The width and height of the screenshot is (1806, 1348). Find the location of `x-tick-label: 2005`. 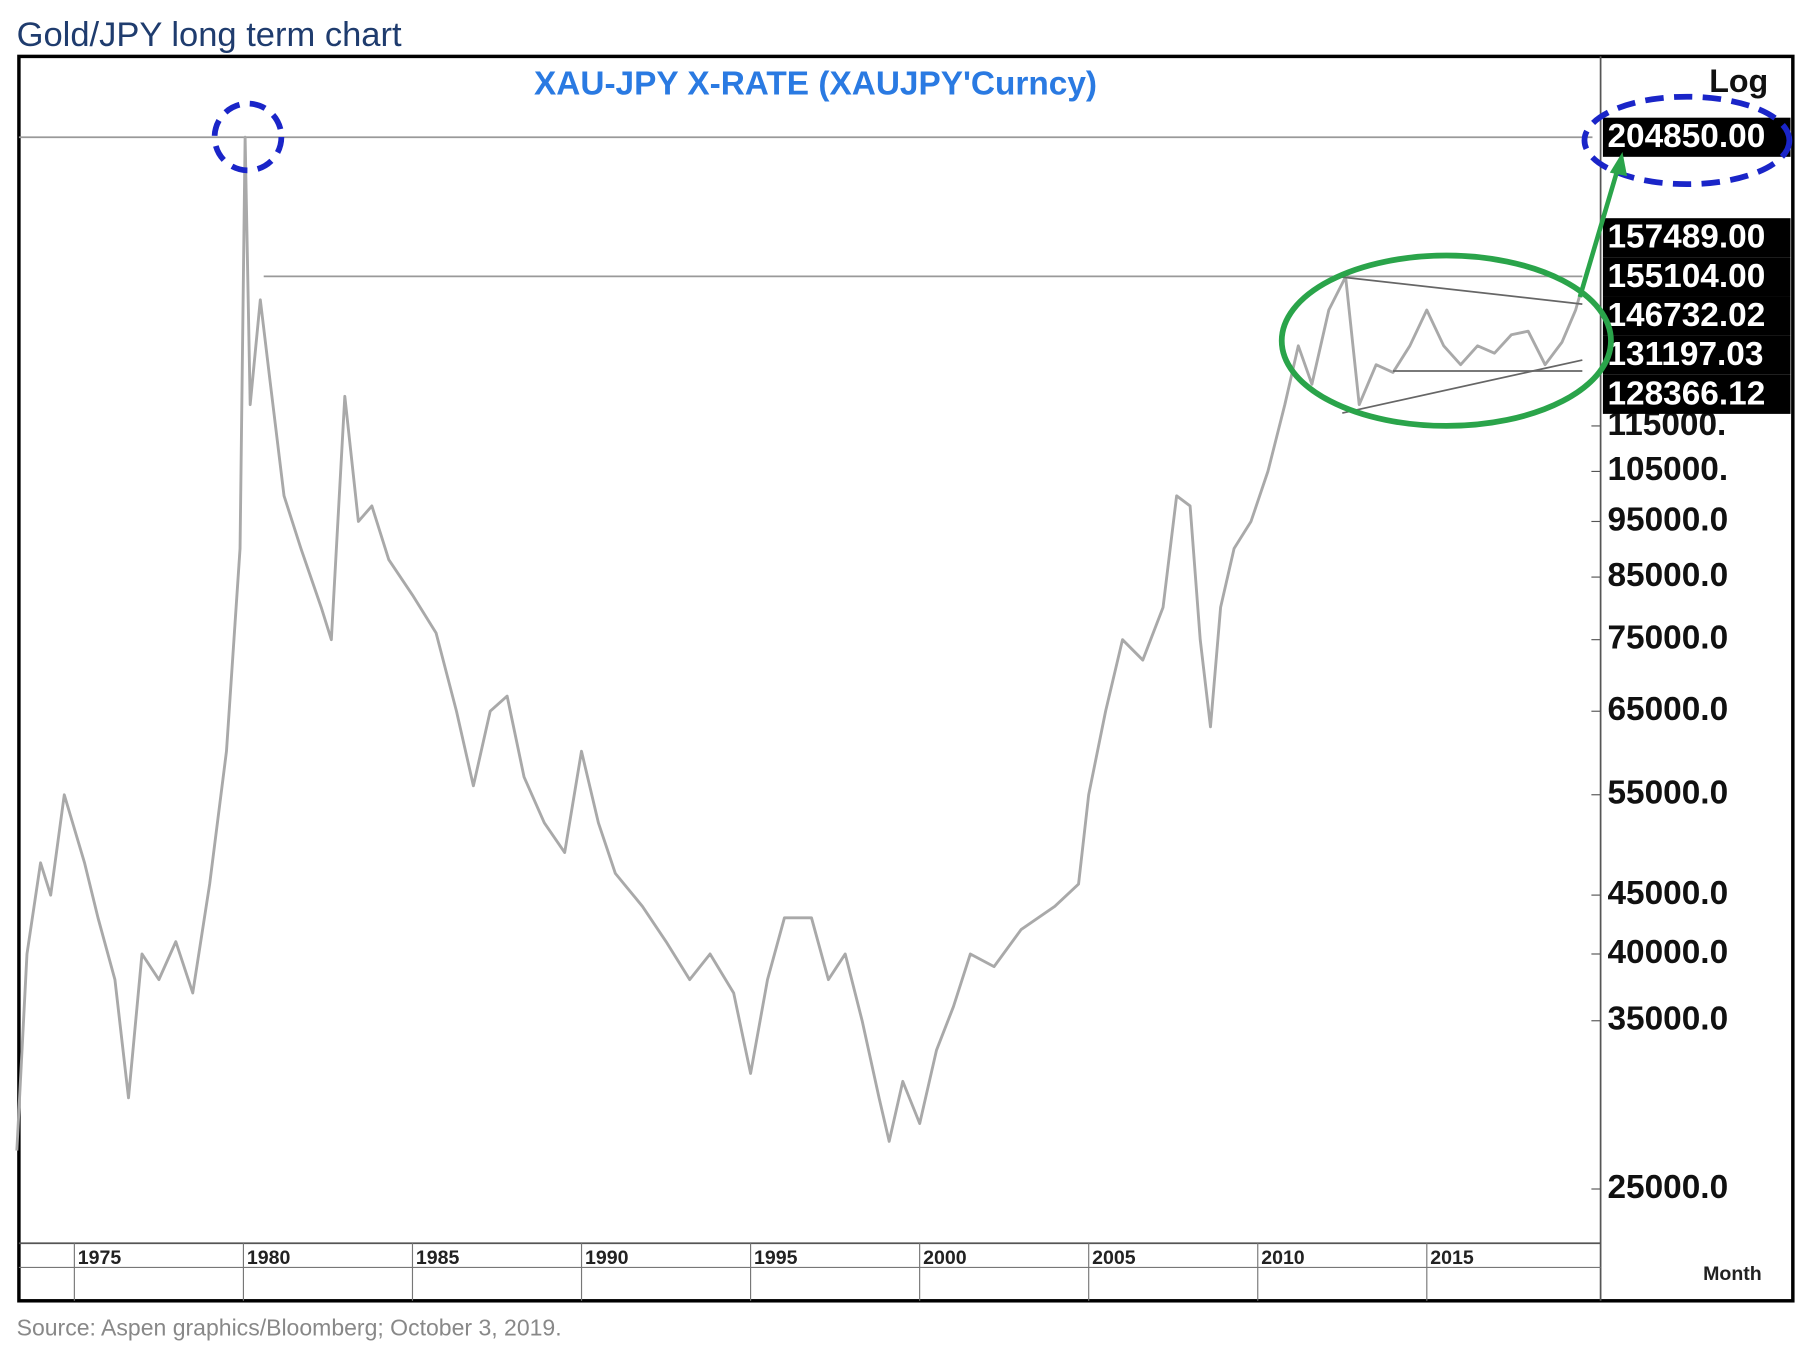

x-tick-label: 2005 is located at coordinates (1114, 1258).